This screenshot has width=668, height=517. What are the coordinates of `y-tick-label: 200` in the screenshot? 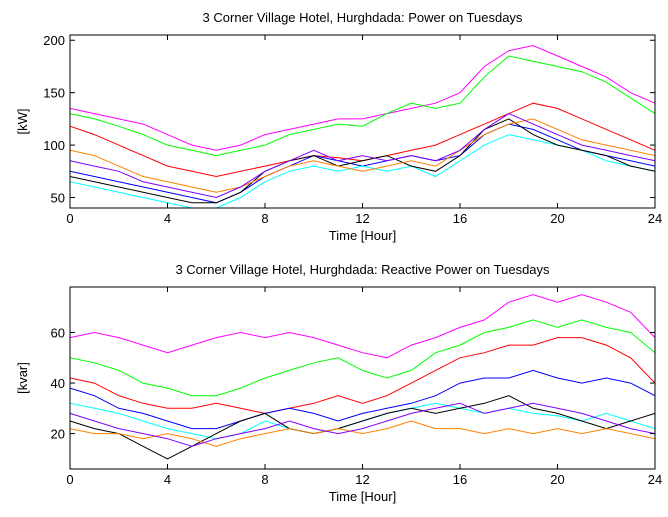 It's located at (54, 40).